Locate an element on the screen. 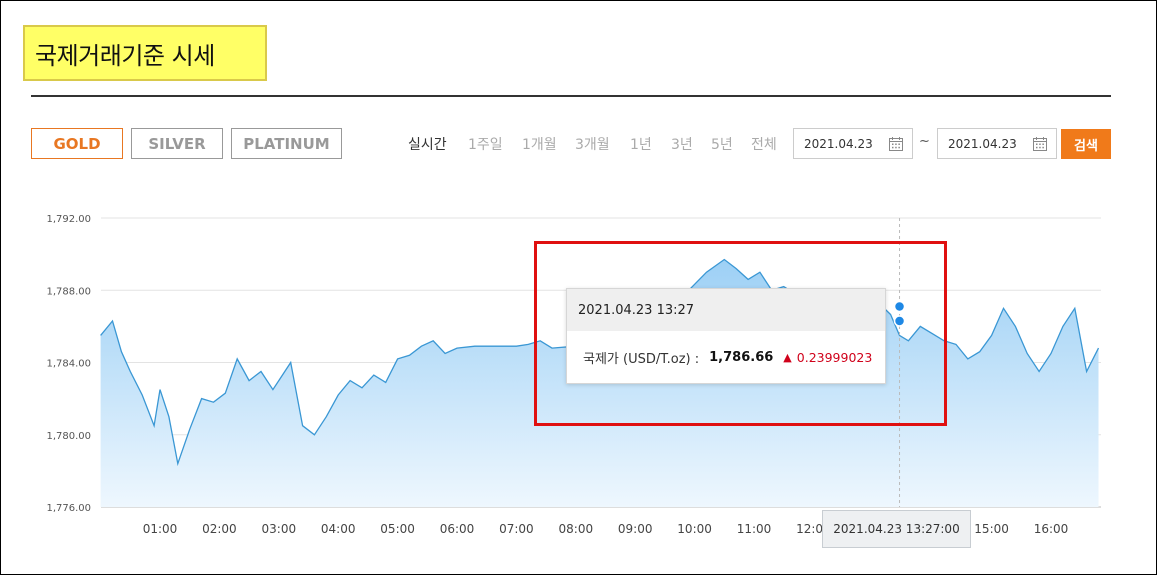 The height and width of the screenshot is (575, 1157). y-tick-label: 1,780.00 is located at coordinates (68, 436).